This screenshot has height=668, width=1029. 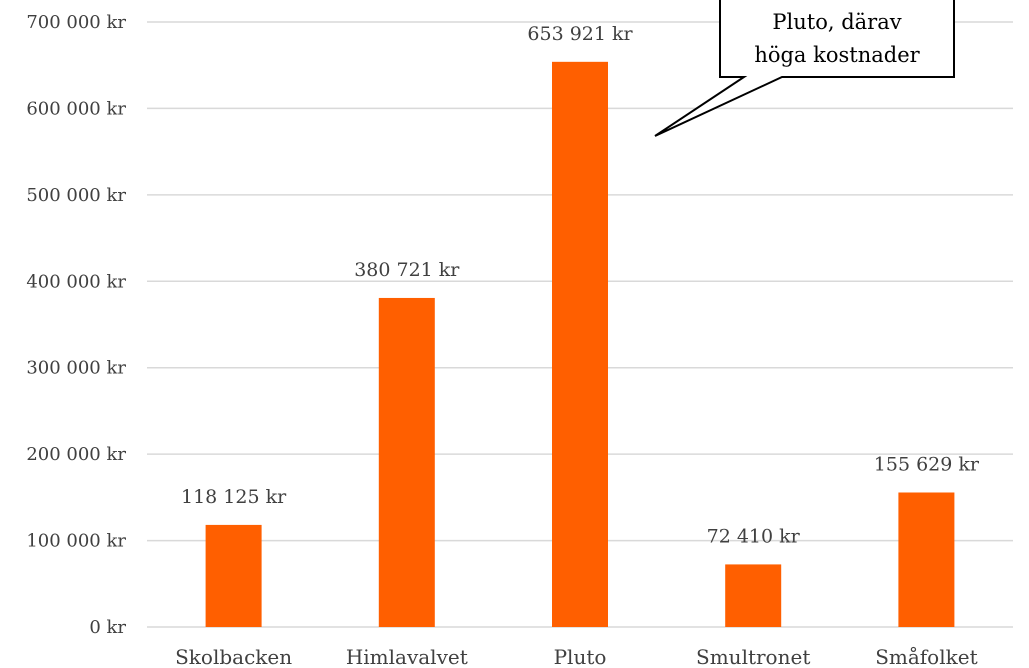 What do you see at coordinates (926, 656) in the screenshot?
I see `x-category-label: Småfolket` at bounding box center [926, 656].